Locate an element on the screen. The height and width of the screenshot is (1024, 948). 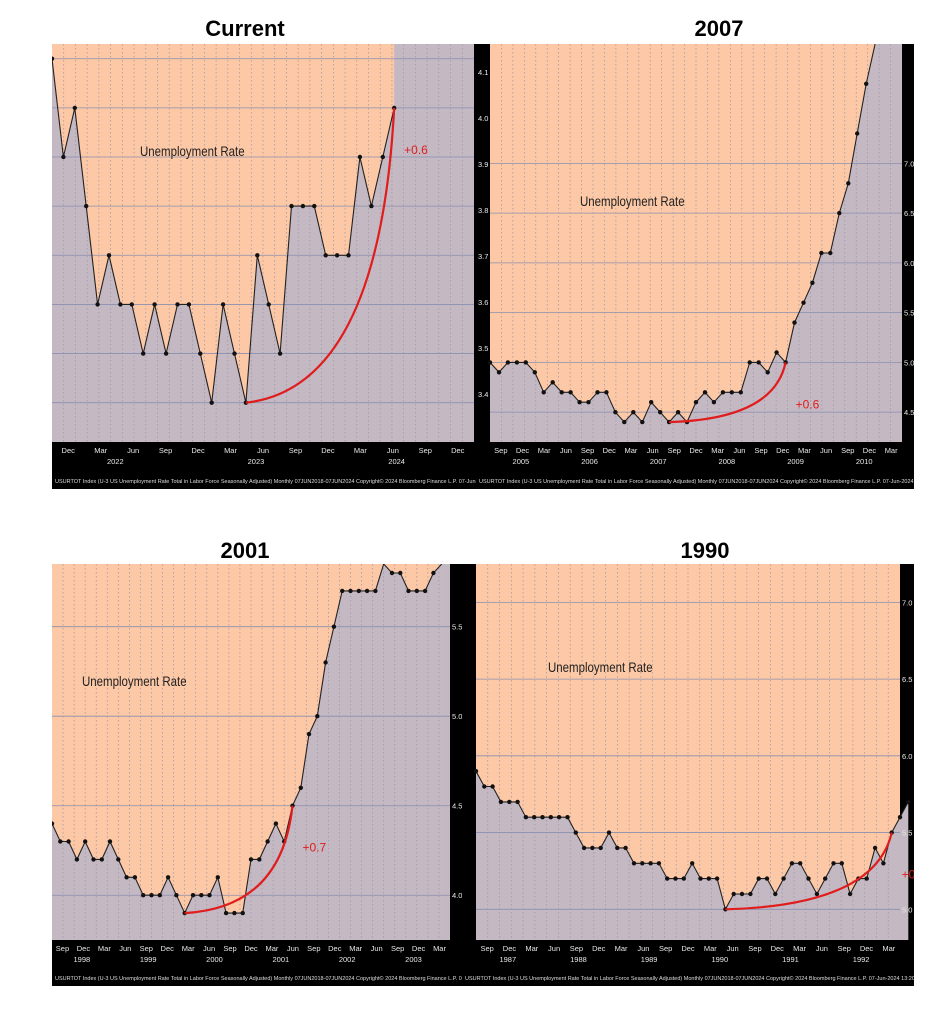
change-arrow is located at coordinates (728, 393).